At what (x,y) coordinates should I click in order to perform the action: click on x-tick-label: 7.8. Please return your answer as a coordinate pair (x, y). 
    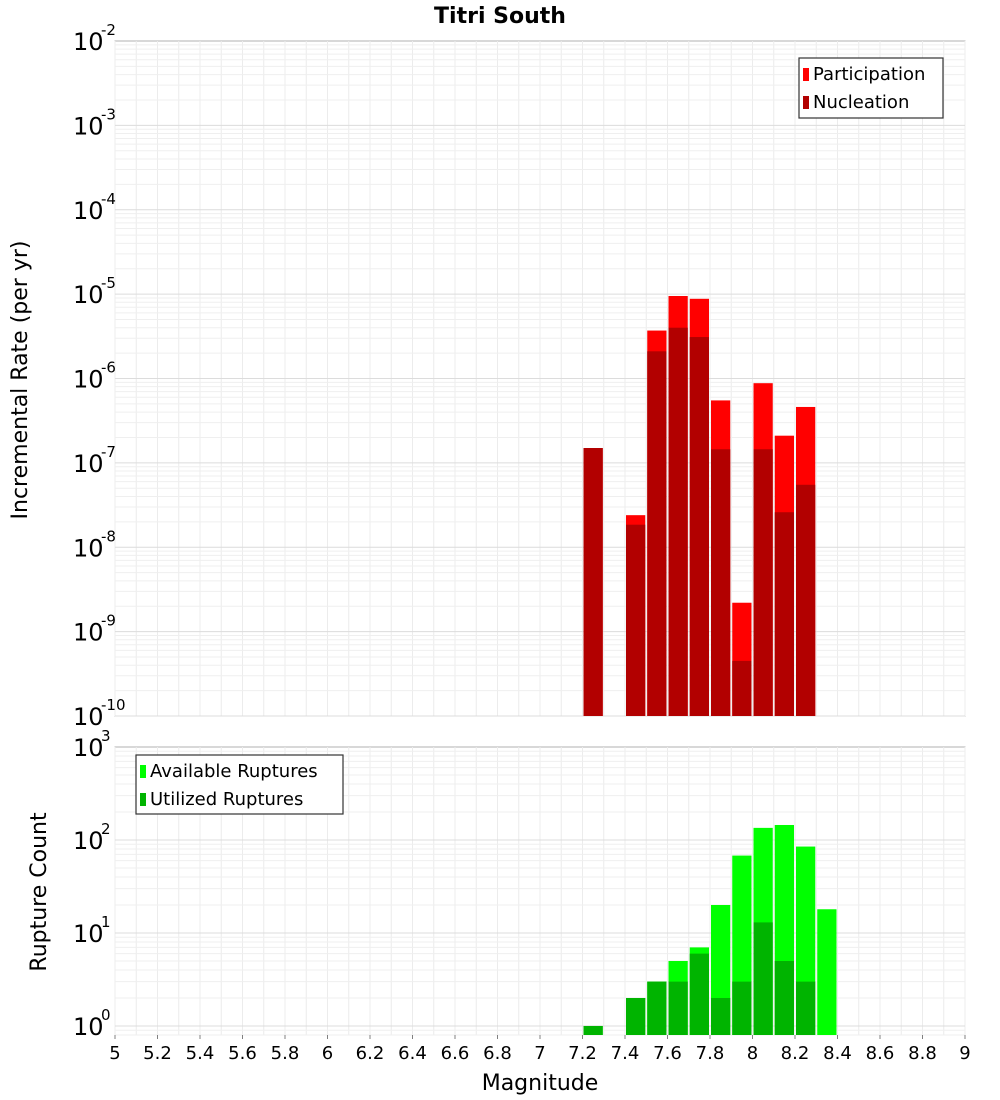
    Looking at the image, I should click on (710, 1053).